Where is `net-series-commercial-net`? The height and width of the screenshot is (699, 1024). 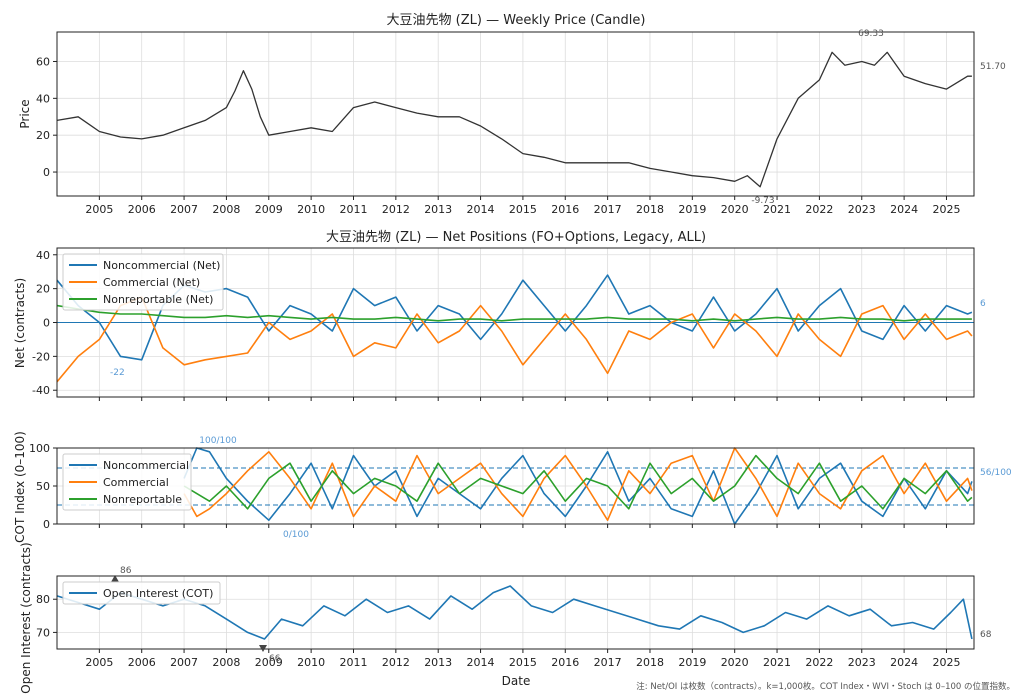 net-series-commercial-net is located at coordinates (514, 339).